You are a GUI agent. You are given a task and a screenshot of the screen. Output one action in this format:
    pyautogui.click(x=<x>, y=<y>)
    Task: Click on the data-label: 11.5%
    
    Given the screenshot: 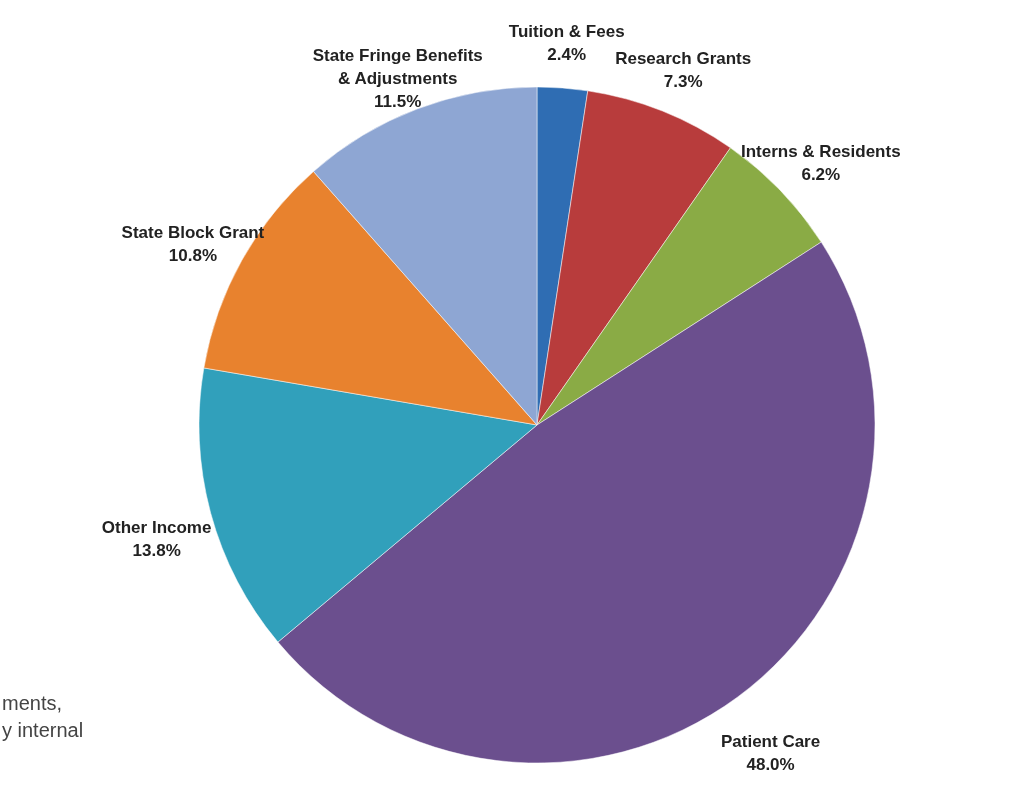 What is the action you would take?
    pyautogui.click(x=398, y=102)
    